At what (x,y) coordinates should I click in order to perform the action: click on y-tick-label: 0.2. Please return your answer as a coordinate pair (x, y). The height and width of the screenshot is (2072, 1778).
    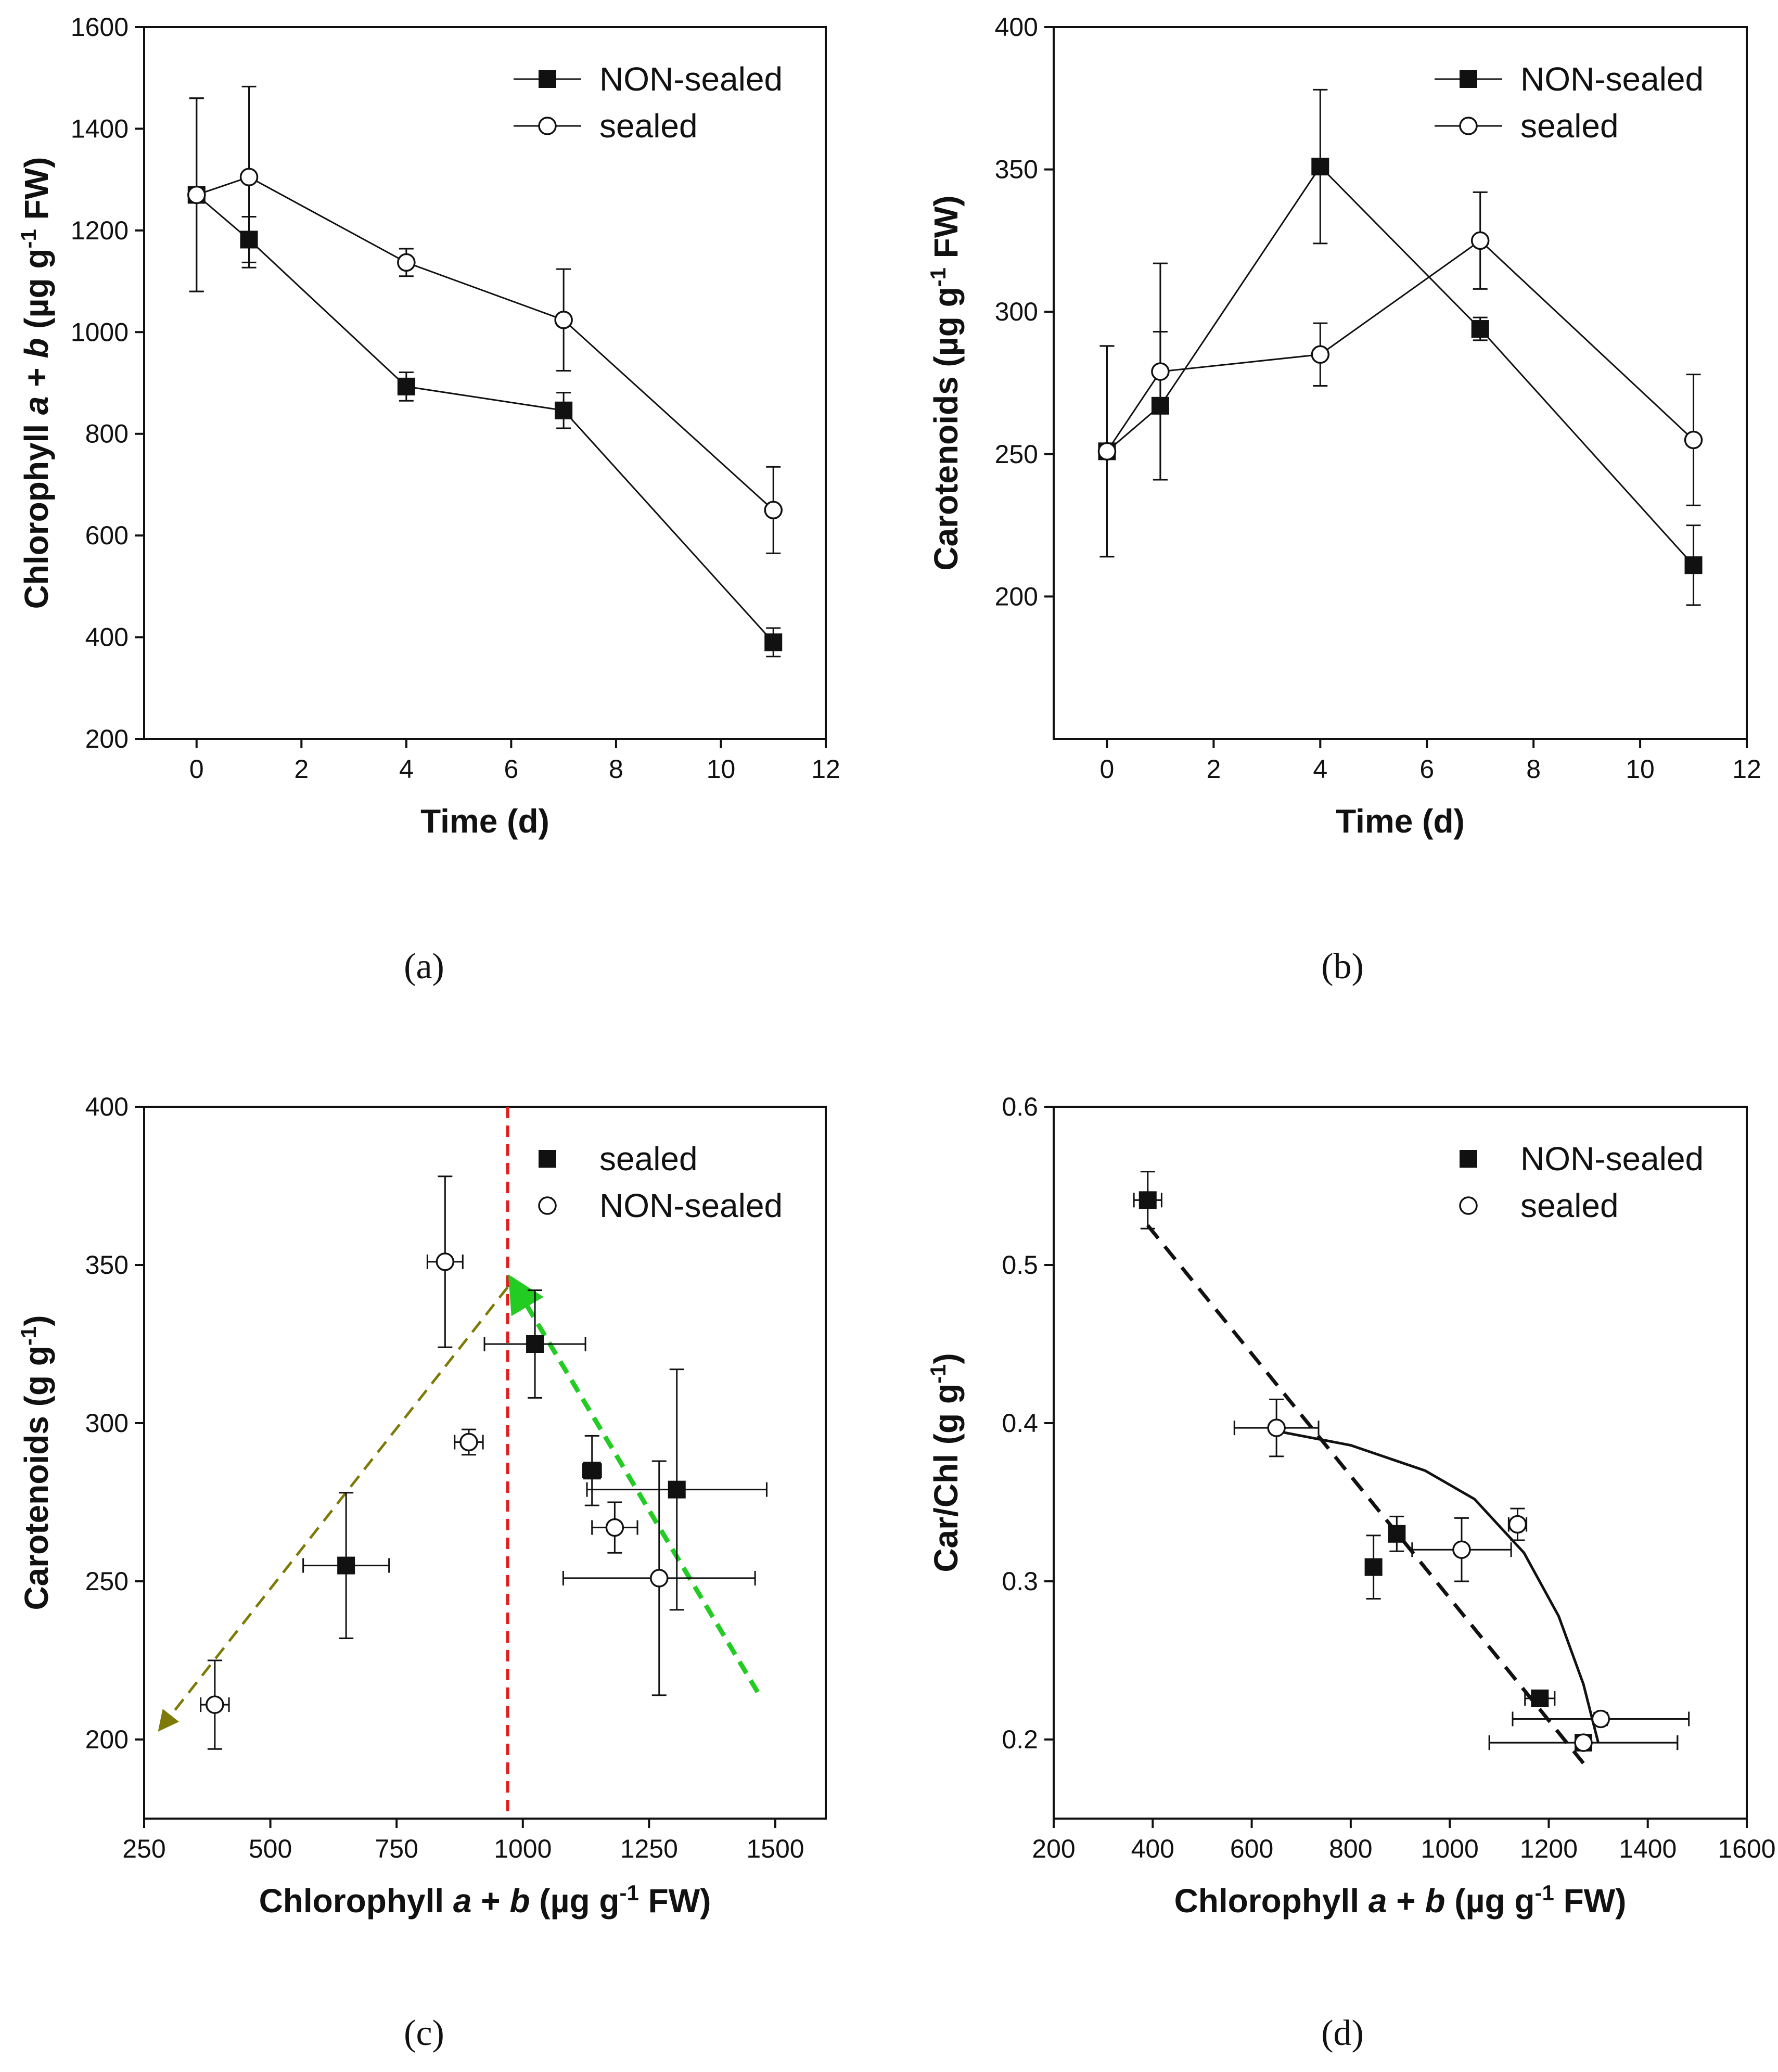
    Looking at the image, I should click on (1020, 1739).